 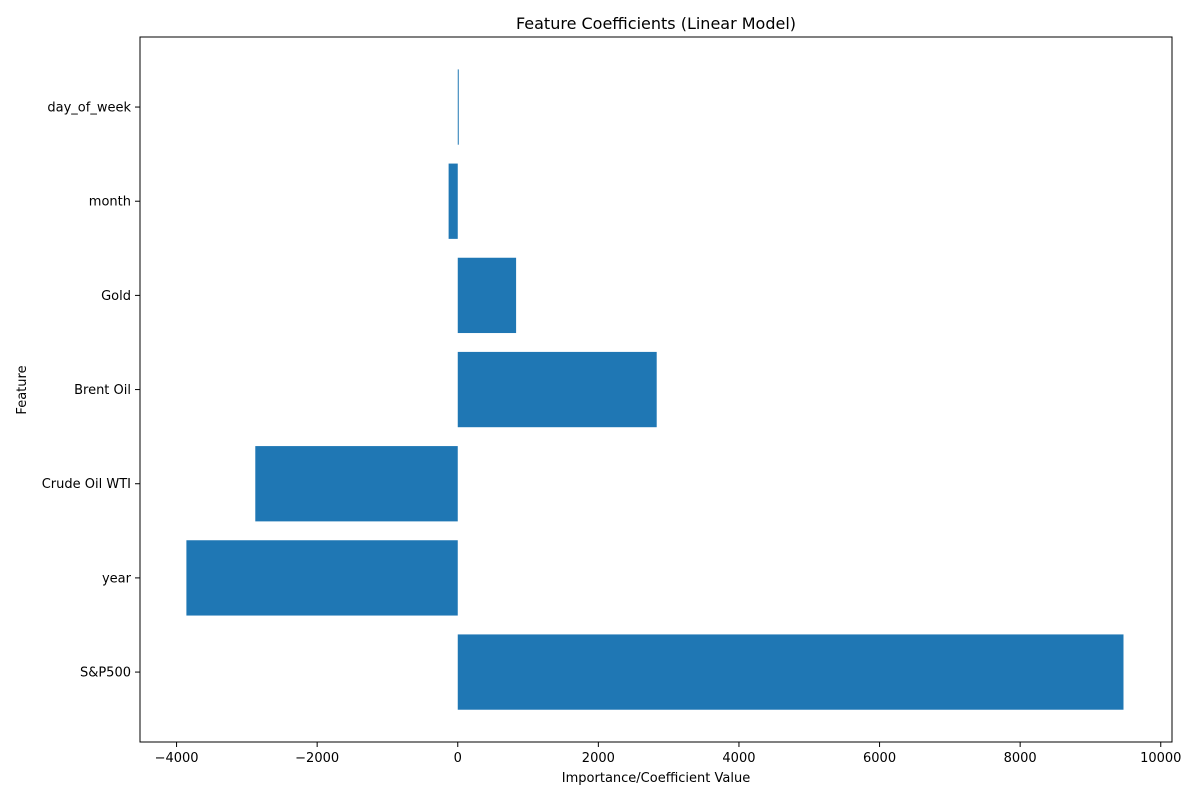 I want to click on x-tick-label: 8000, so click(x=1020, y=758).